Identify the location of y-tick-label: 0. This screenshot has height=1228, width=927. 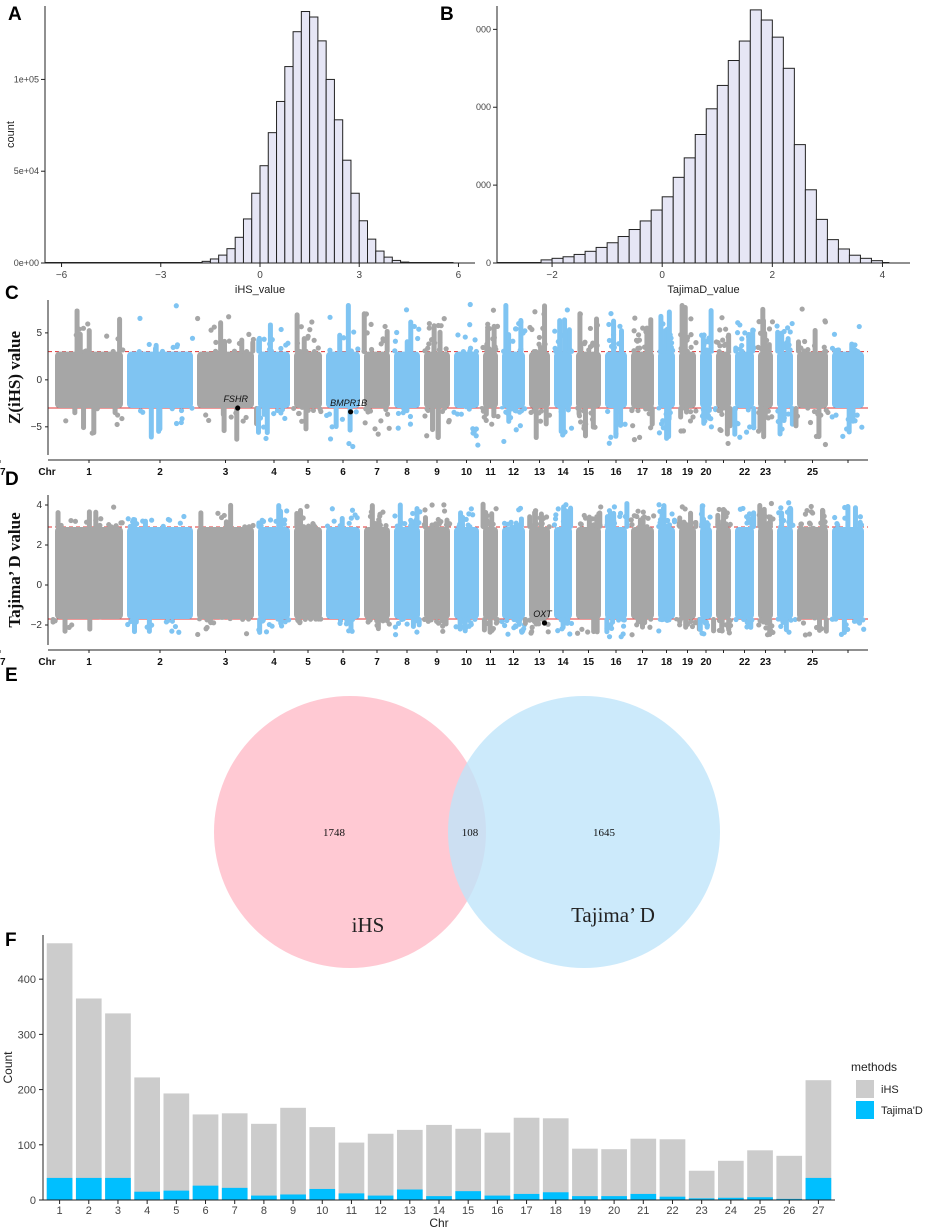
(39, 380).